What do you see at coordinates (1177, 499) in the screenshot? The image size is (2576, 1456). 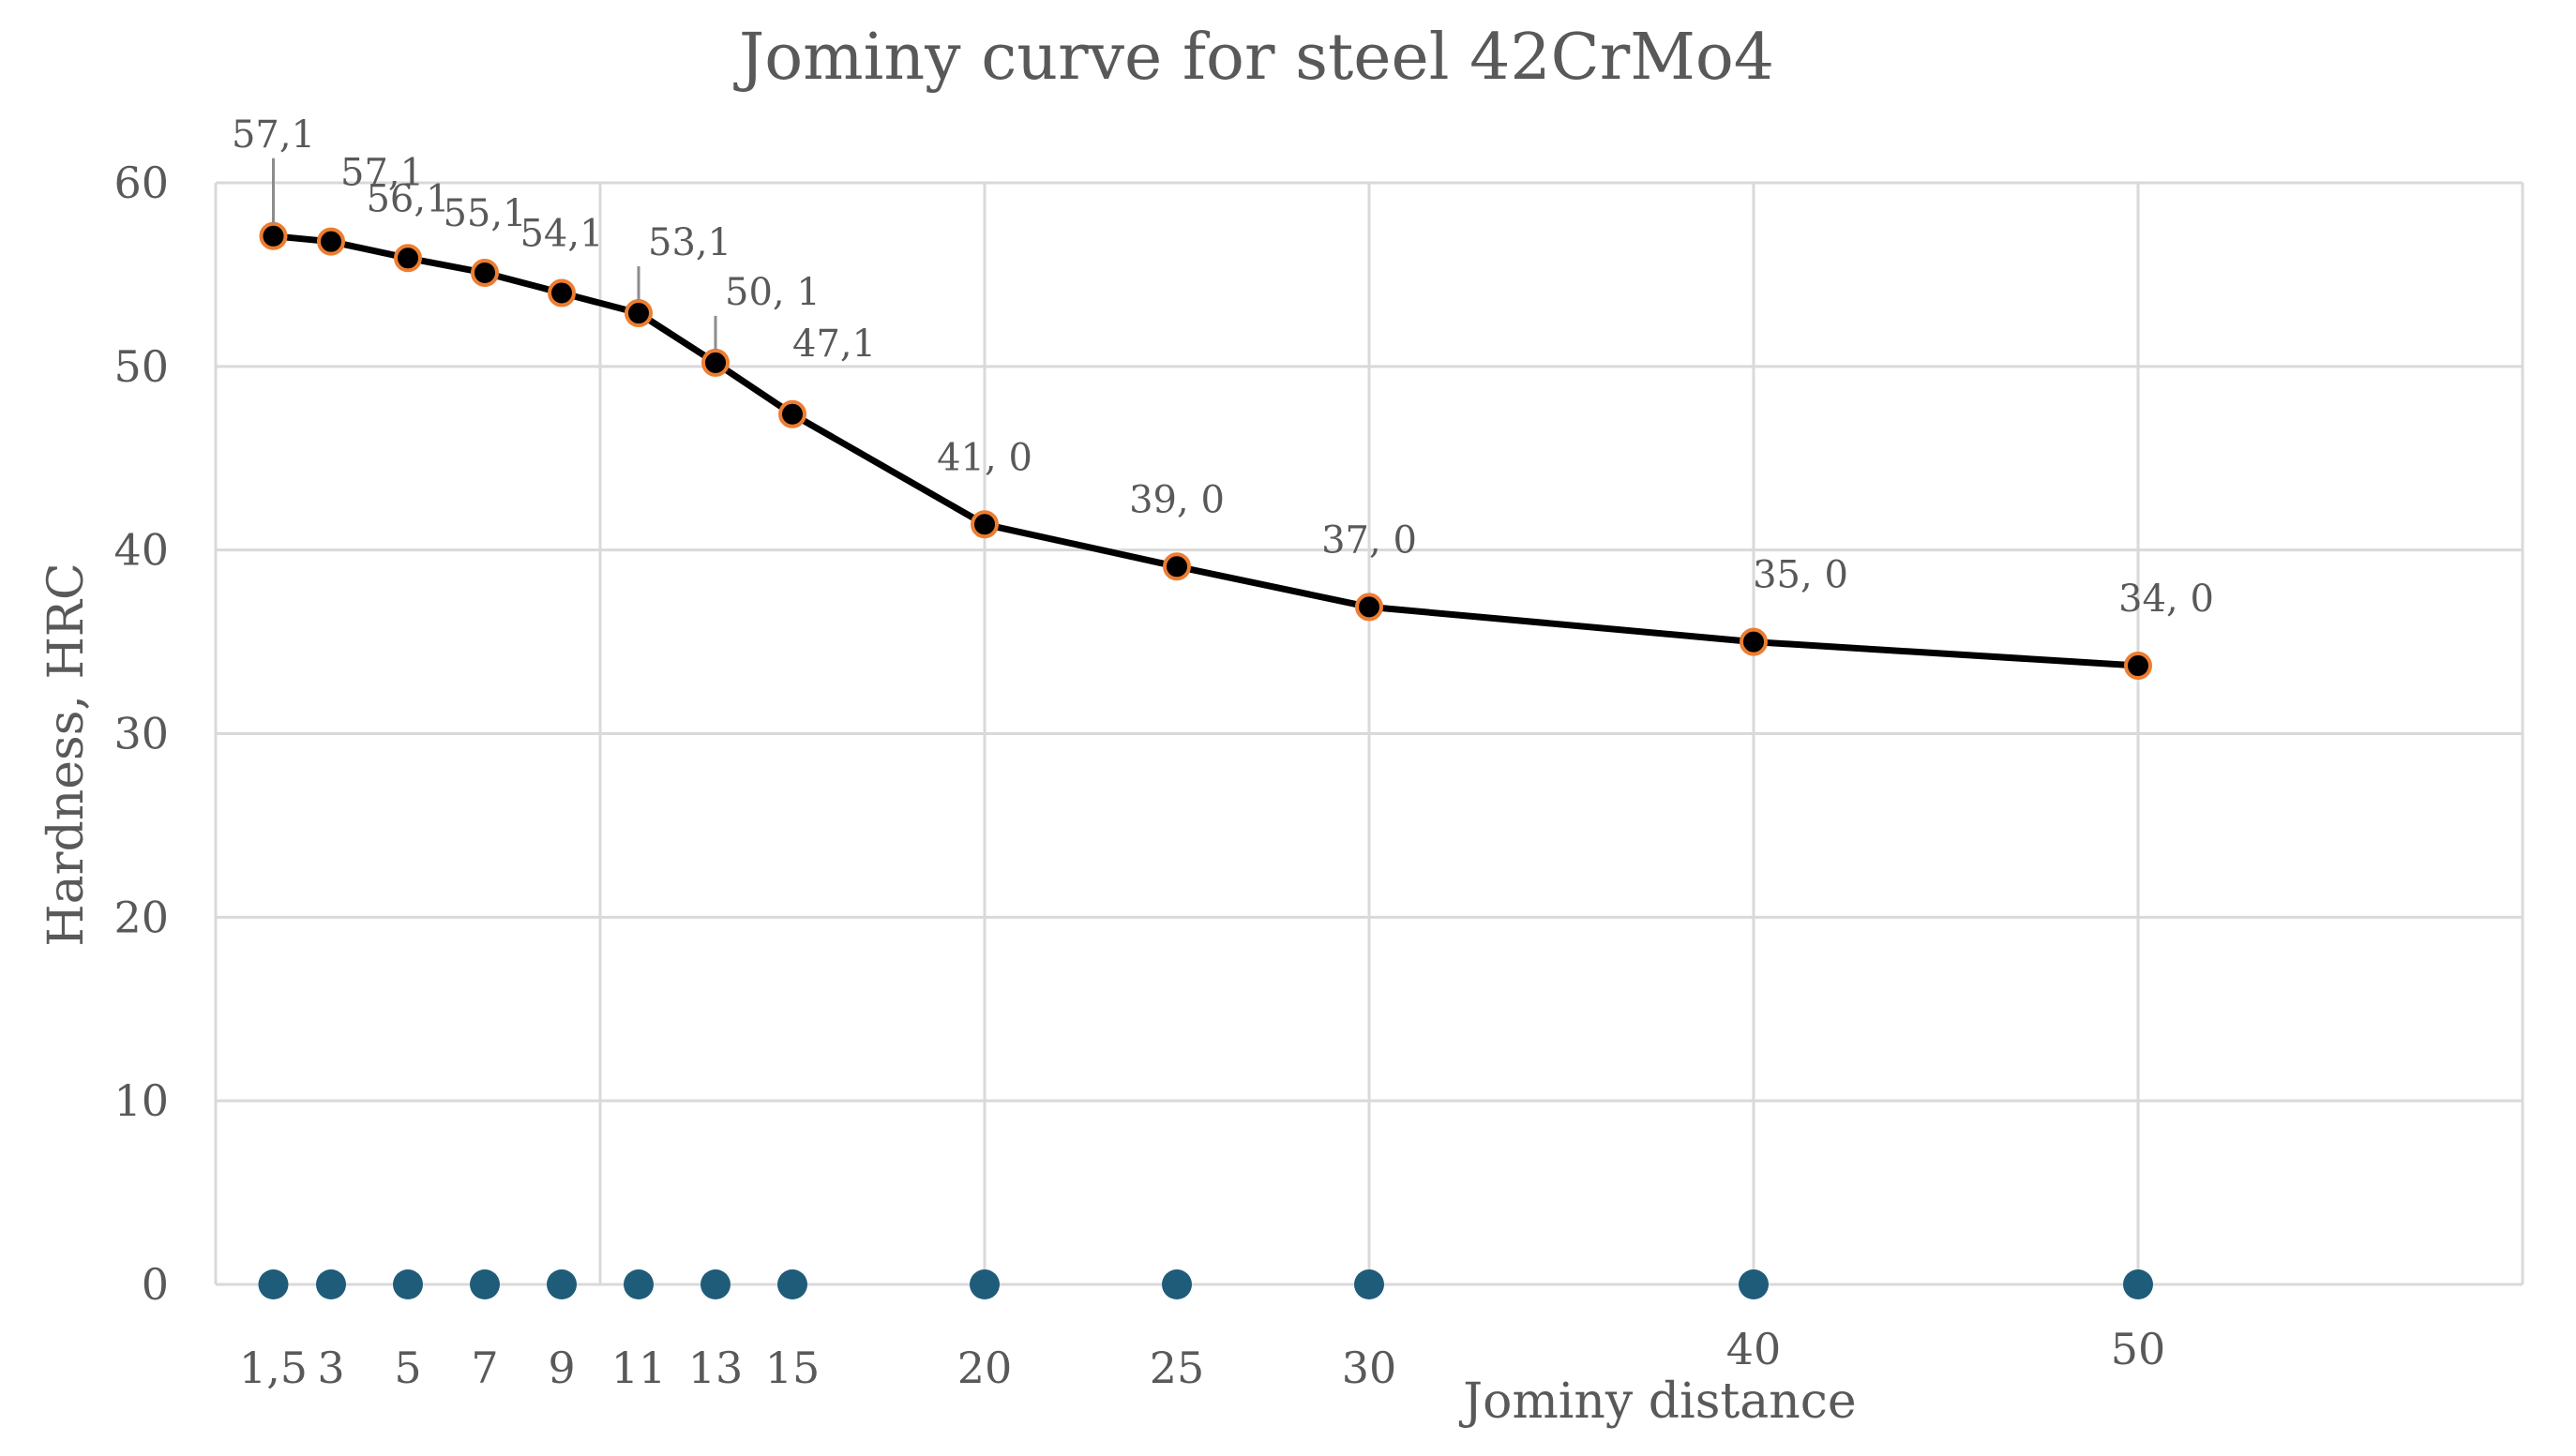 I see `data-label: 39, 0` at bounding box center [1177, 499].